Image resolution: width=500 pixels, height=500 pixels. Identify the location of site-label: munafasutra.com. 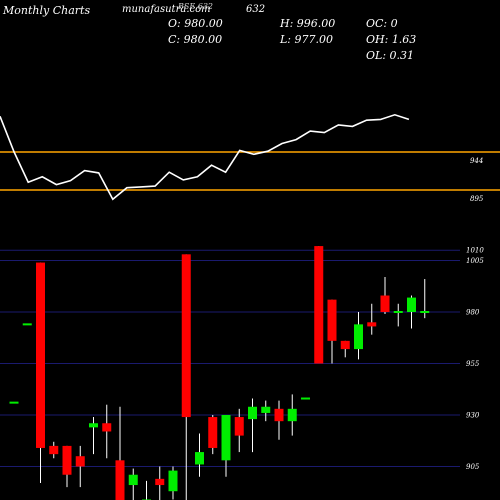
(166, 9).